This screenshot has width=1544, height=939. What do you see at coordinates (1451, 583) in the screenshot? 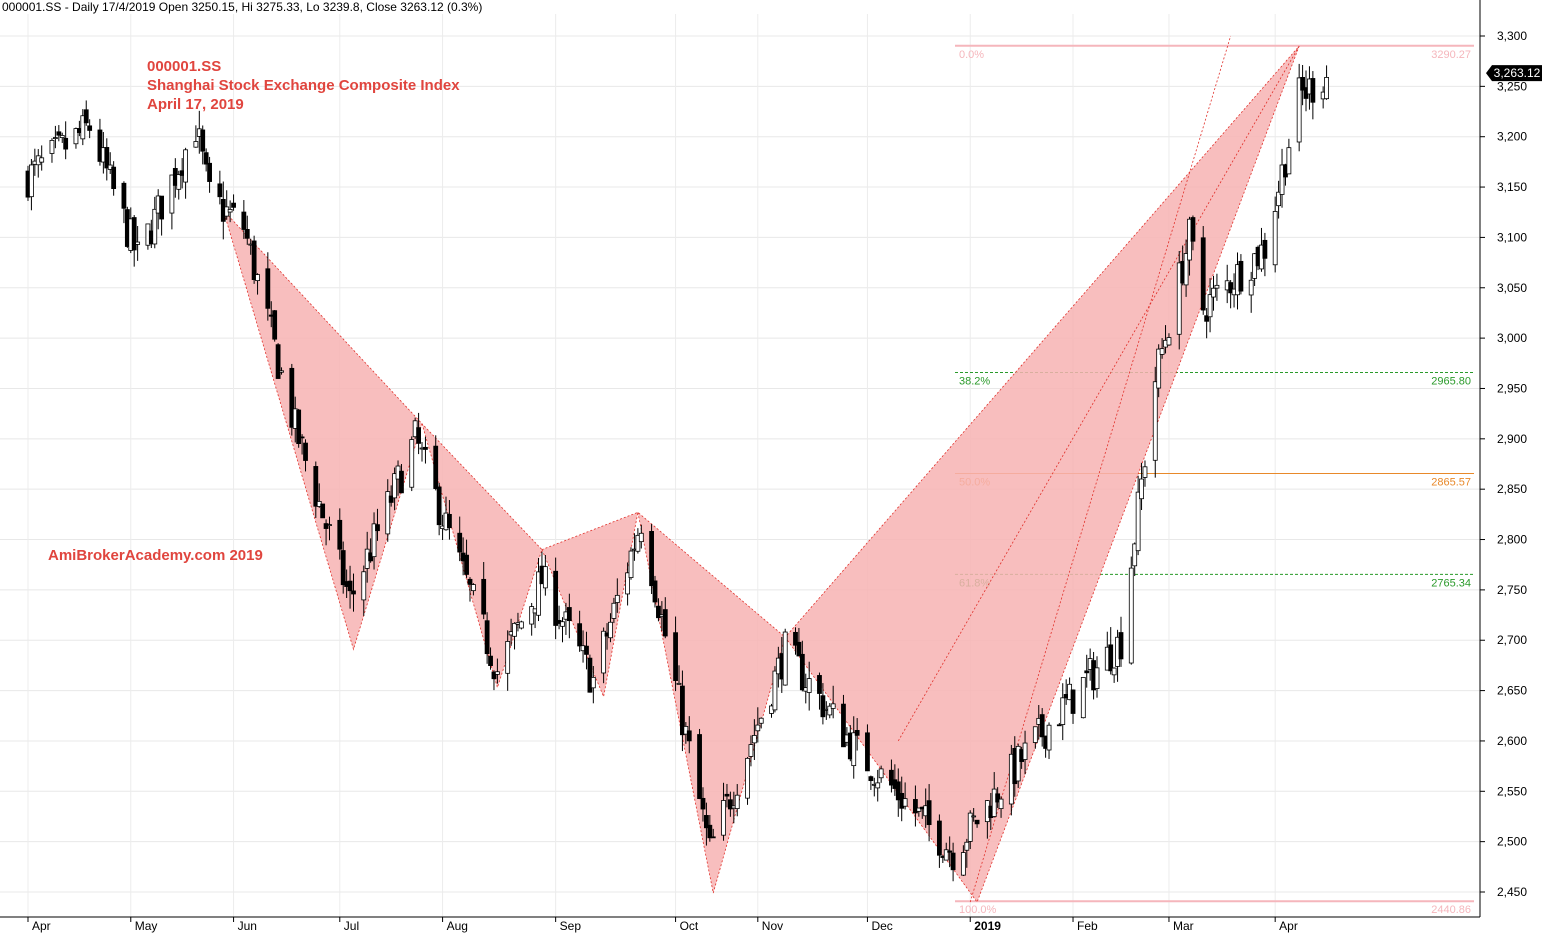
I see `fib-value-label: 2765.34` at bounding box center [1451, 583].